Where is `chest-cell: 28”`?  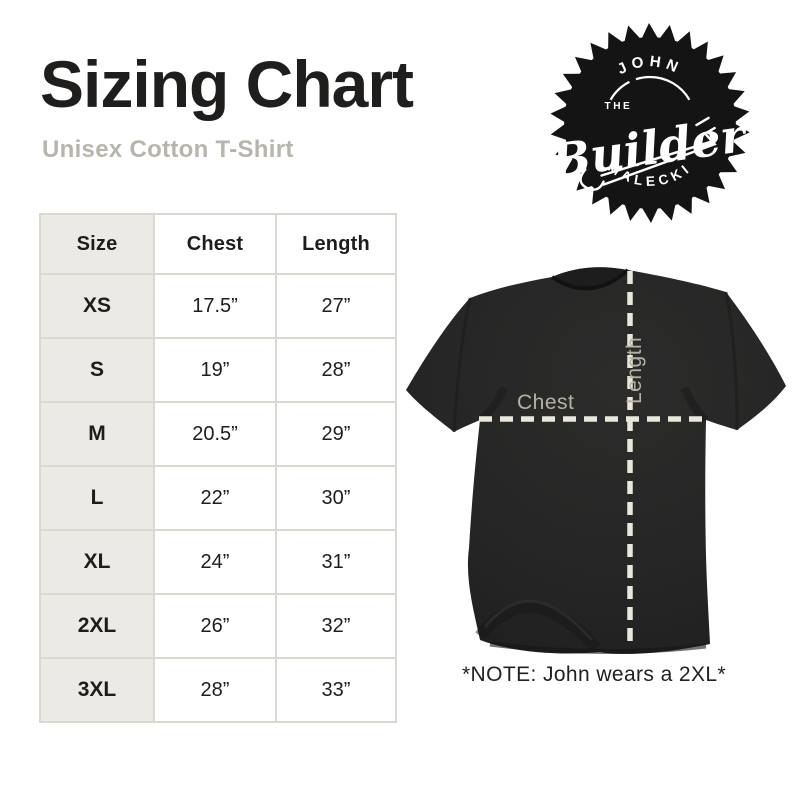 chest-cell: 28” is located at coordinates (215, 690).